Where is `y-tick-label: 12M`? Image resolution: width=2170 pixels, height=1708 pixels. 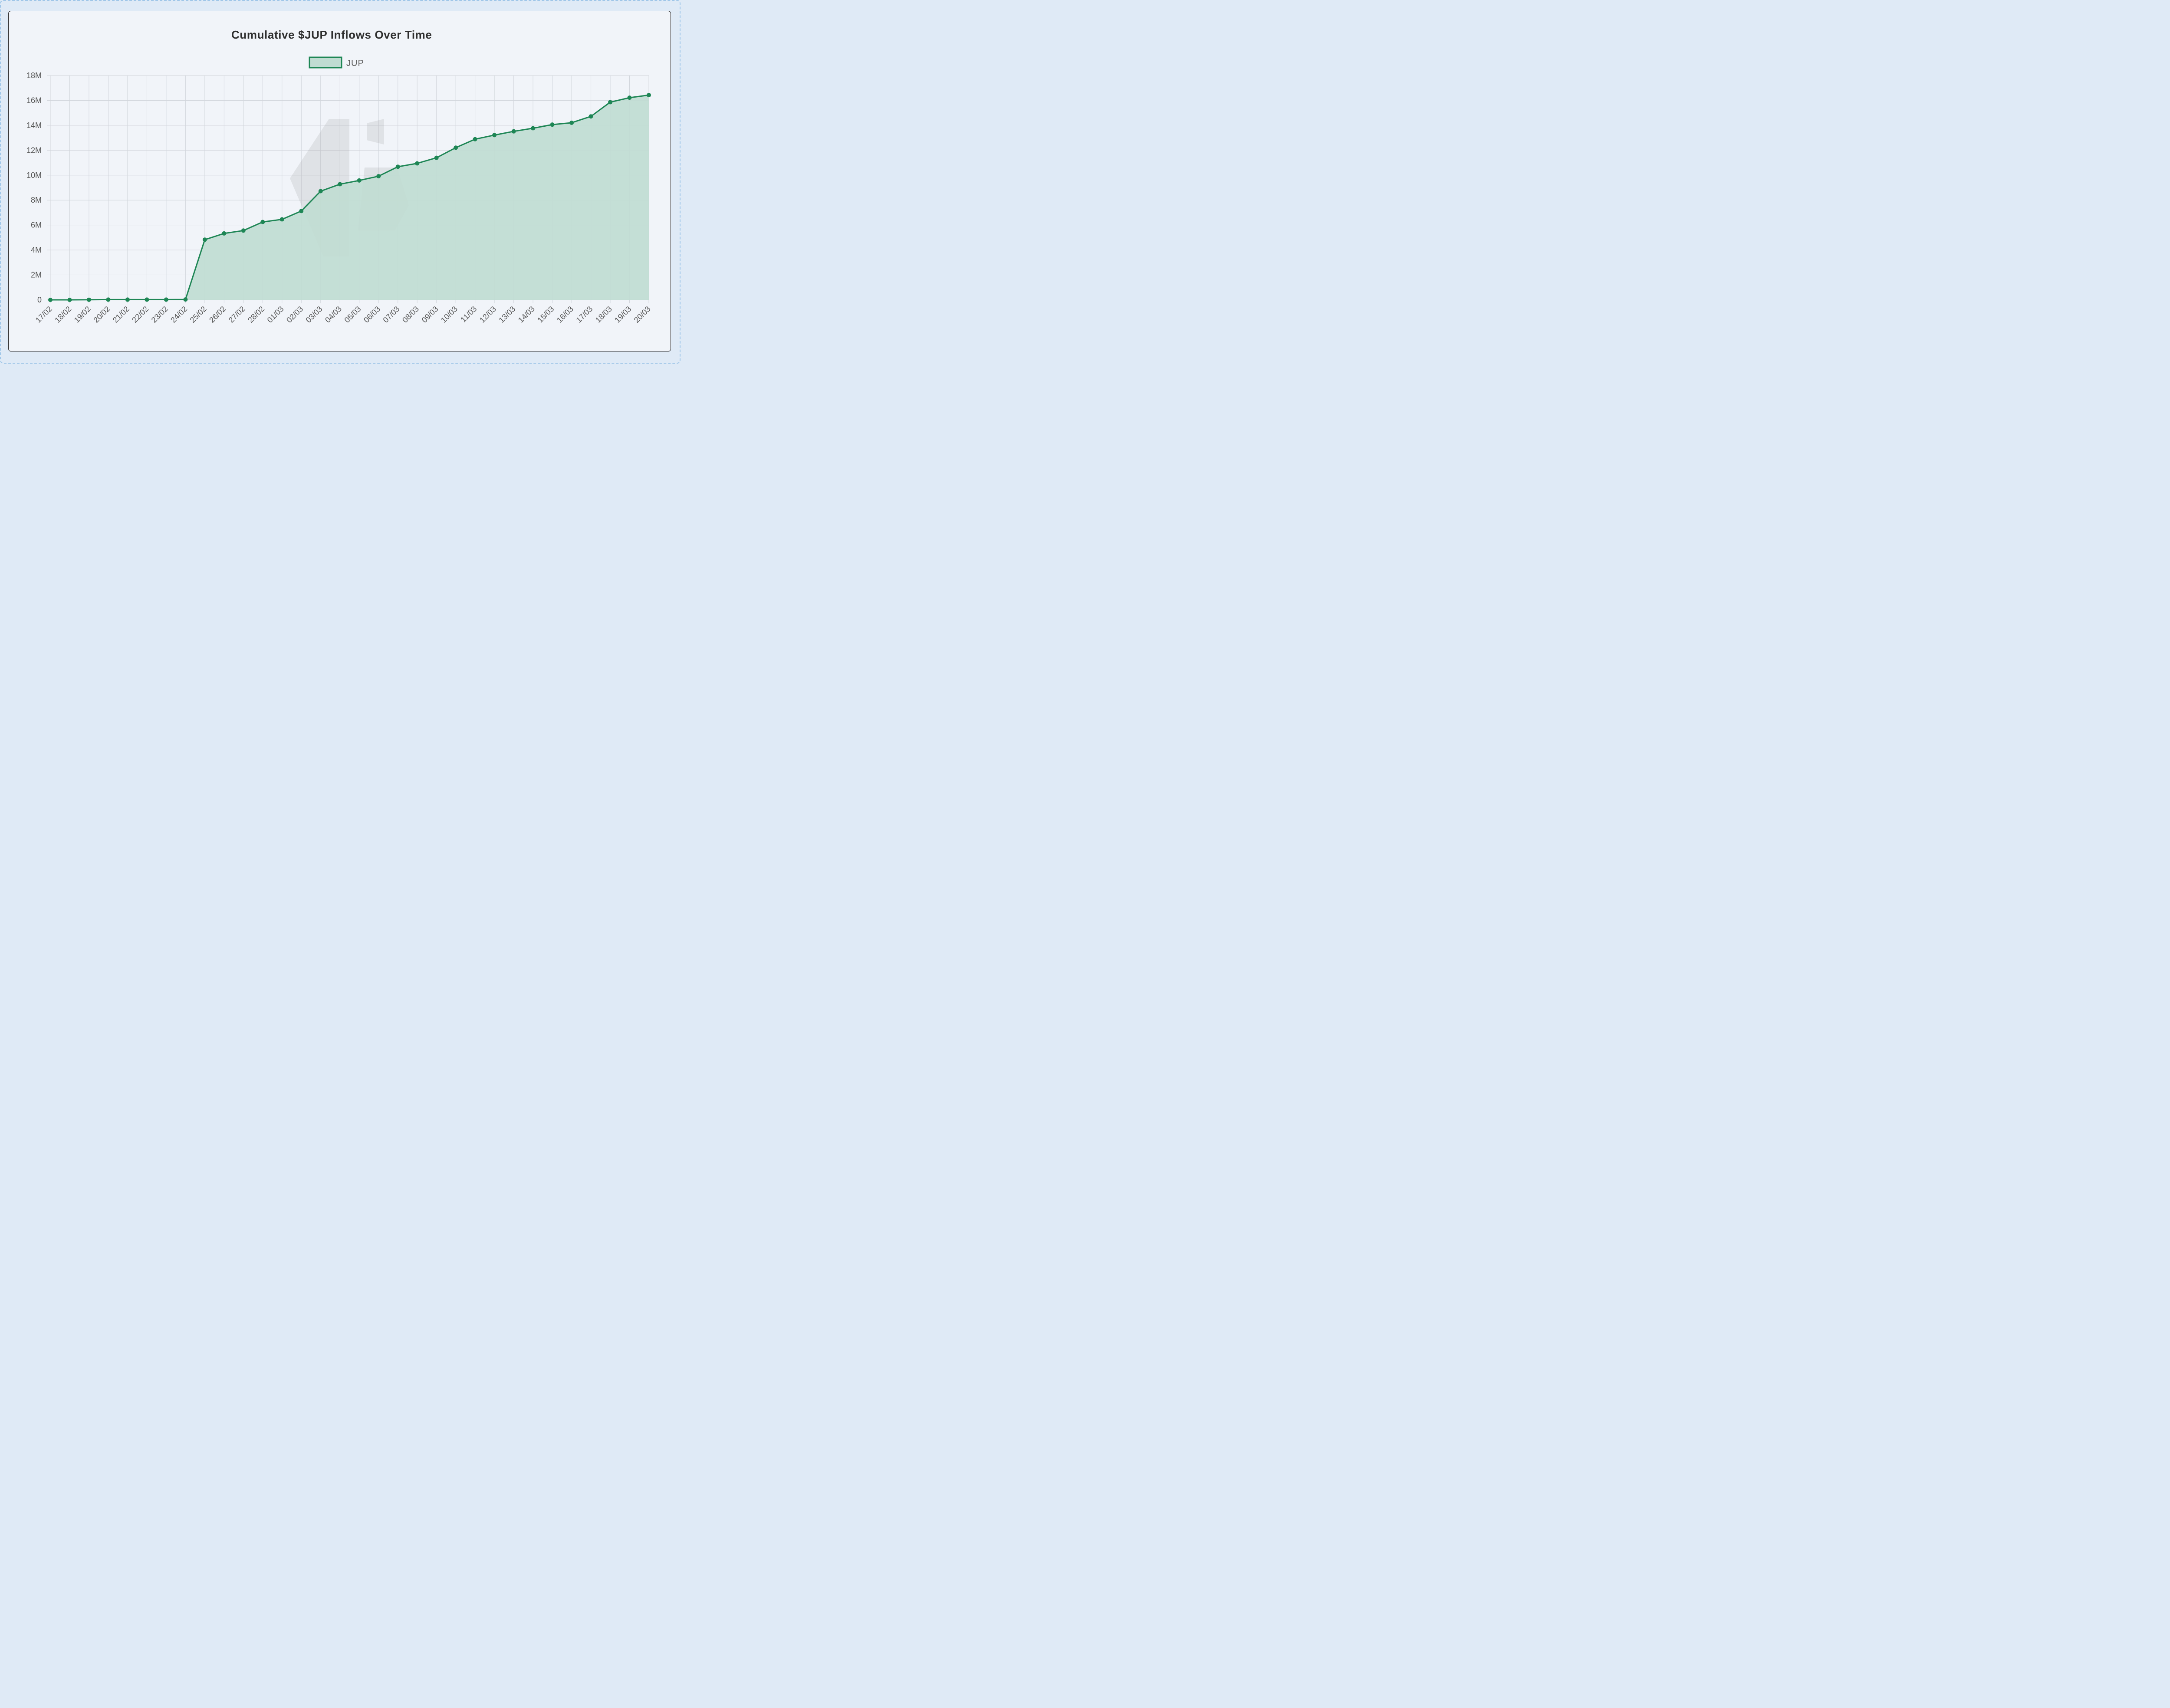 y-tick-label: 12M is located at coordinates (34, 150).